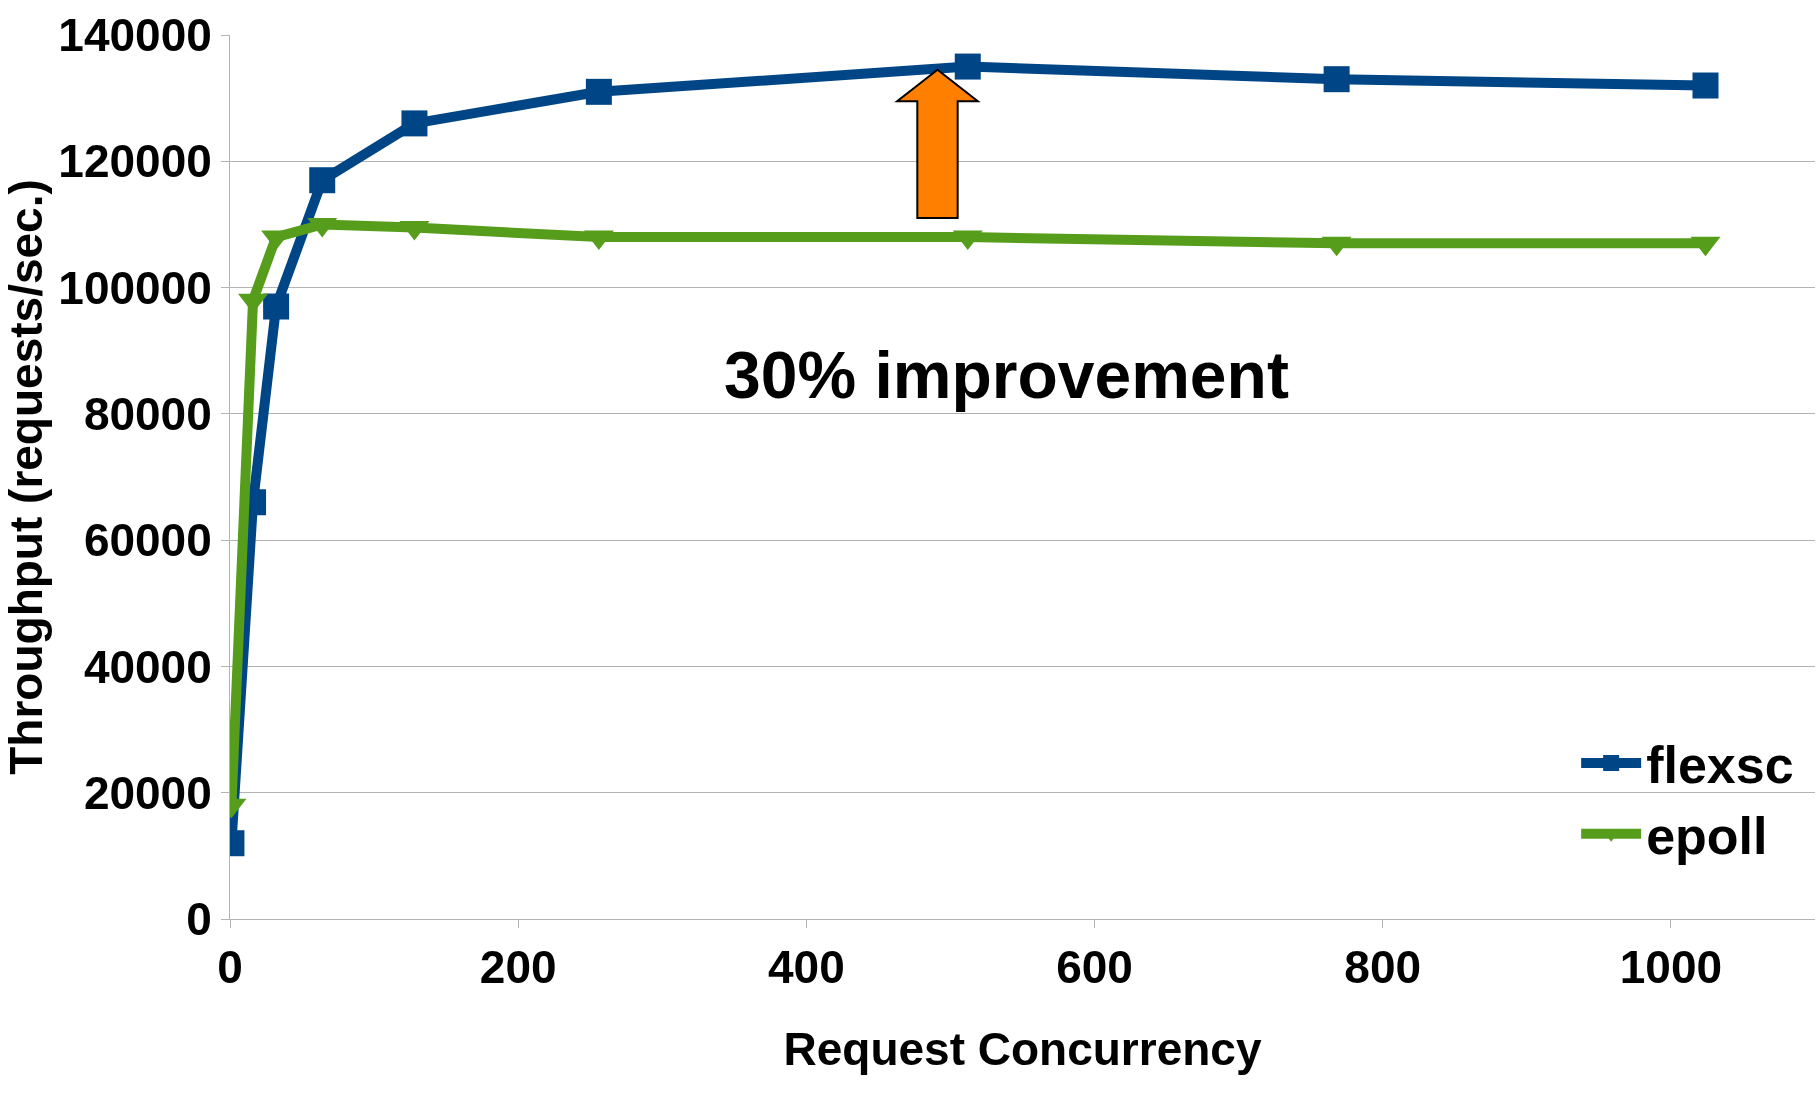 The width and height of the screenshot is (1820, 1109). I want to click on x-tick-label: 600, so click(1094, 967).